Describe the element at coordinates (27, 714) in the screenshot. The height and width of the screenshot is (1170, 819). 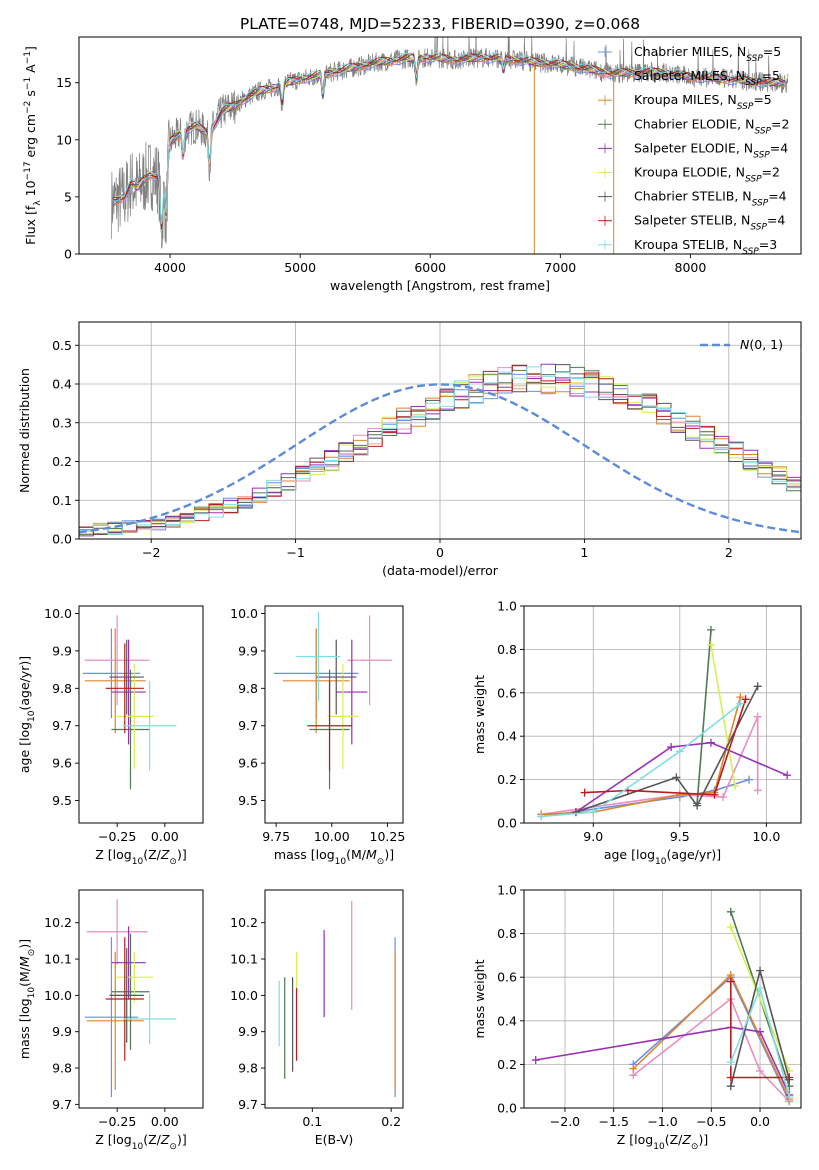
I see `y-axis-label: age [log10(age/yr)]` at that location.